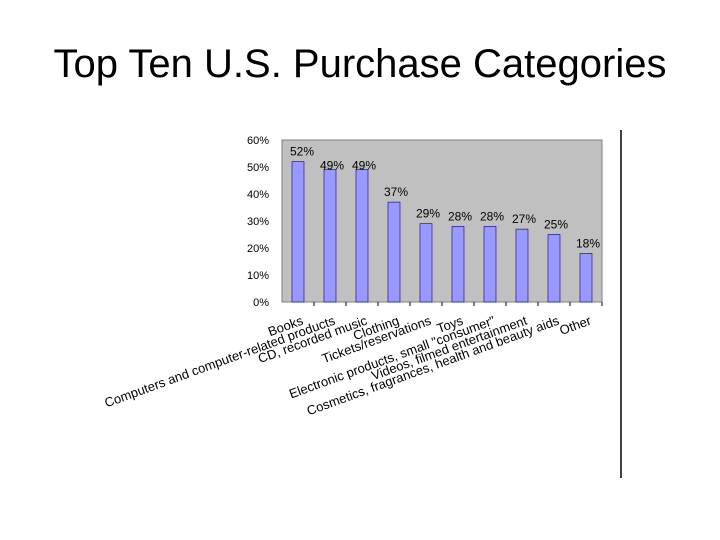 This screenshot has height=540, width=720. What do you see at coordinates (258, 276) in the screenshot?
I see `y-tick-label: 10%` at bounding box center [258, 276].